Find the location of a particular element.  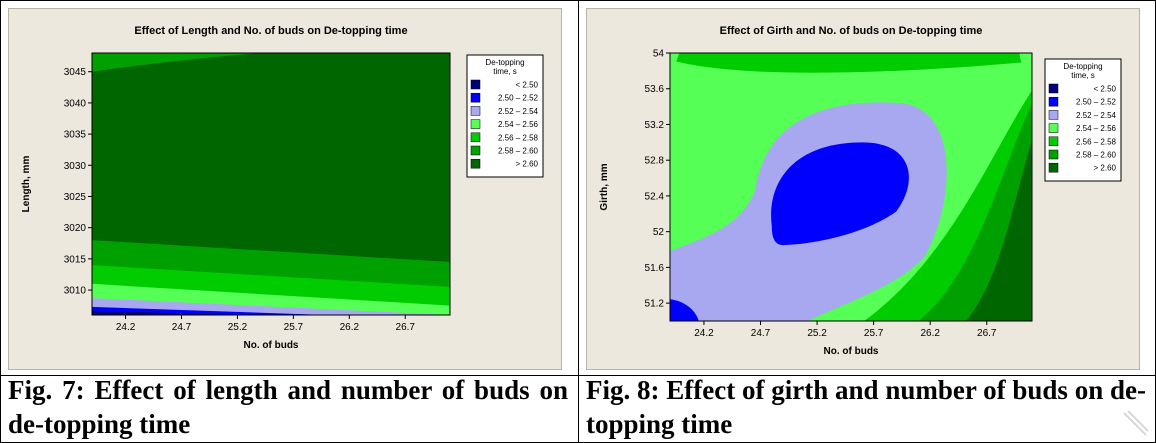

y-tick-label: 3015 is located at coordinates (75, 259).